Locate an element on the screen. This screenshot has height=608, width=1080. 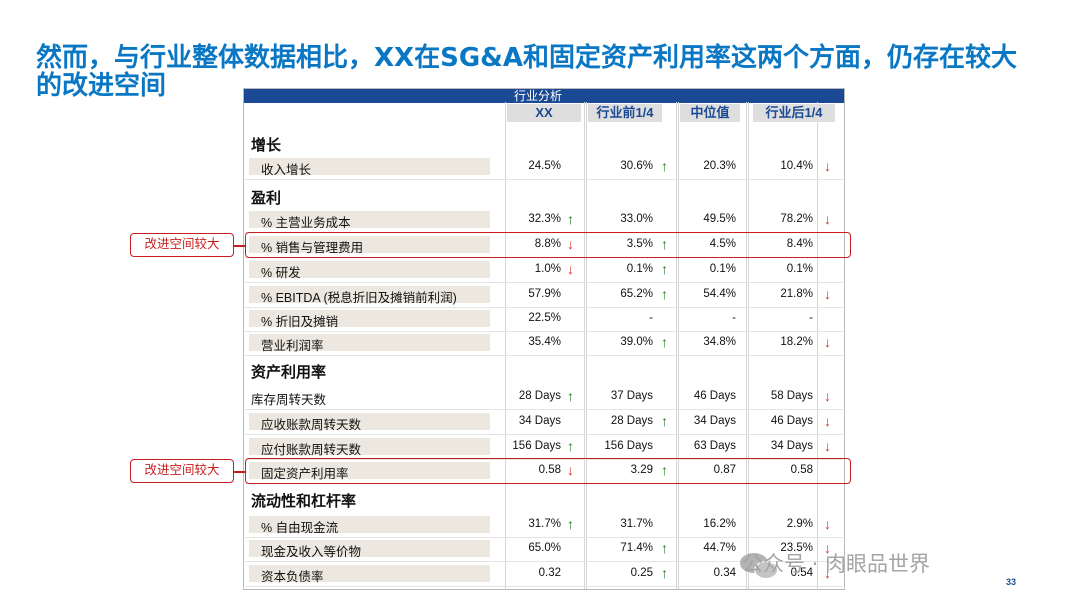
cell-value: 0.54 is located at coordinates (801, 573).